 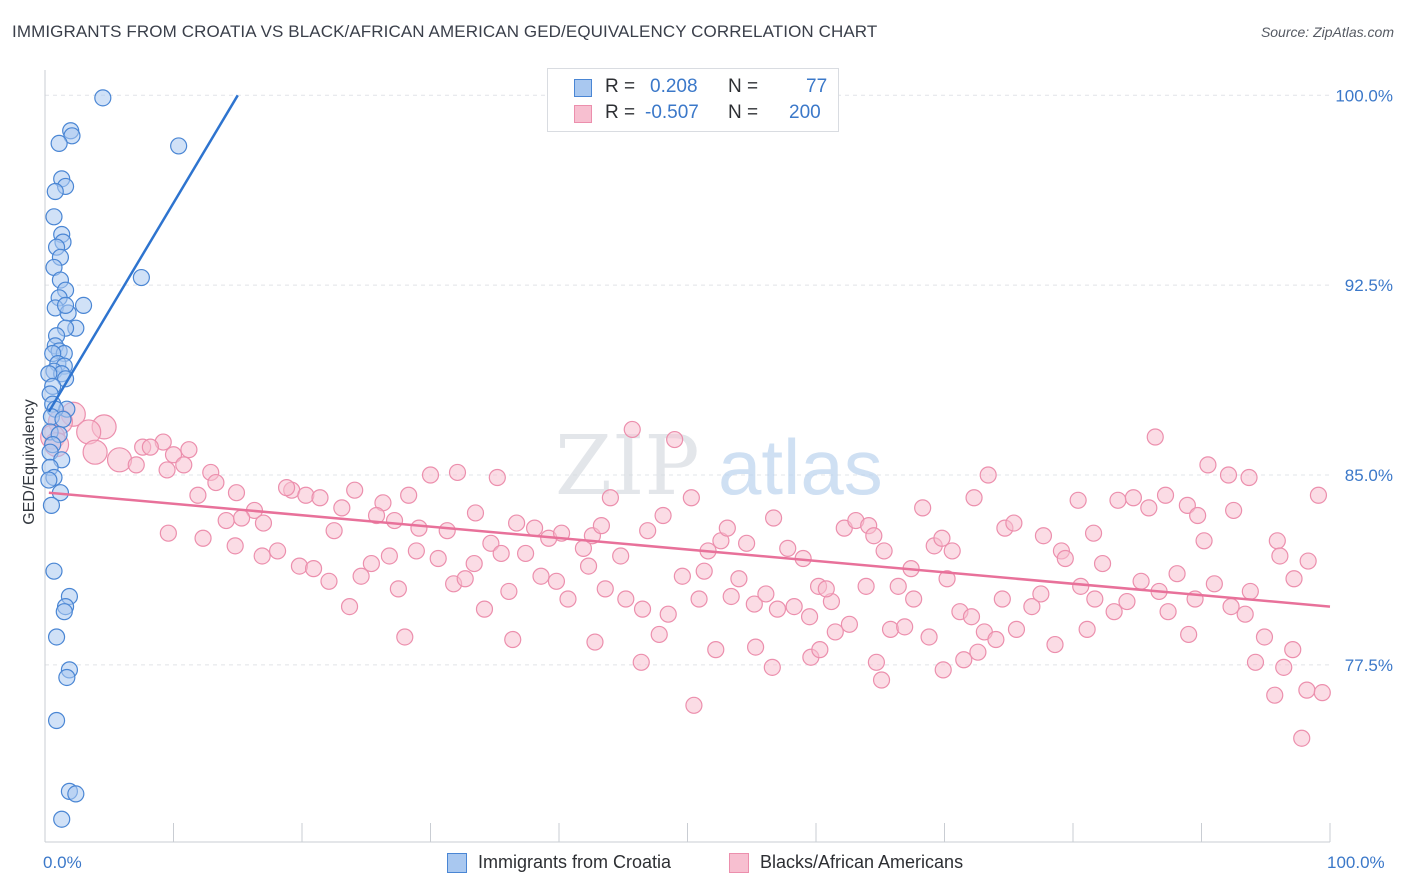 What do you see at coordinates (1364, 380) in the screenshot?
I see `y-tick-labels: 77.5% 85.0% 92.5% 100.0%` at bounding box center [1364, 380].